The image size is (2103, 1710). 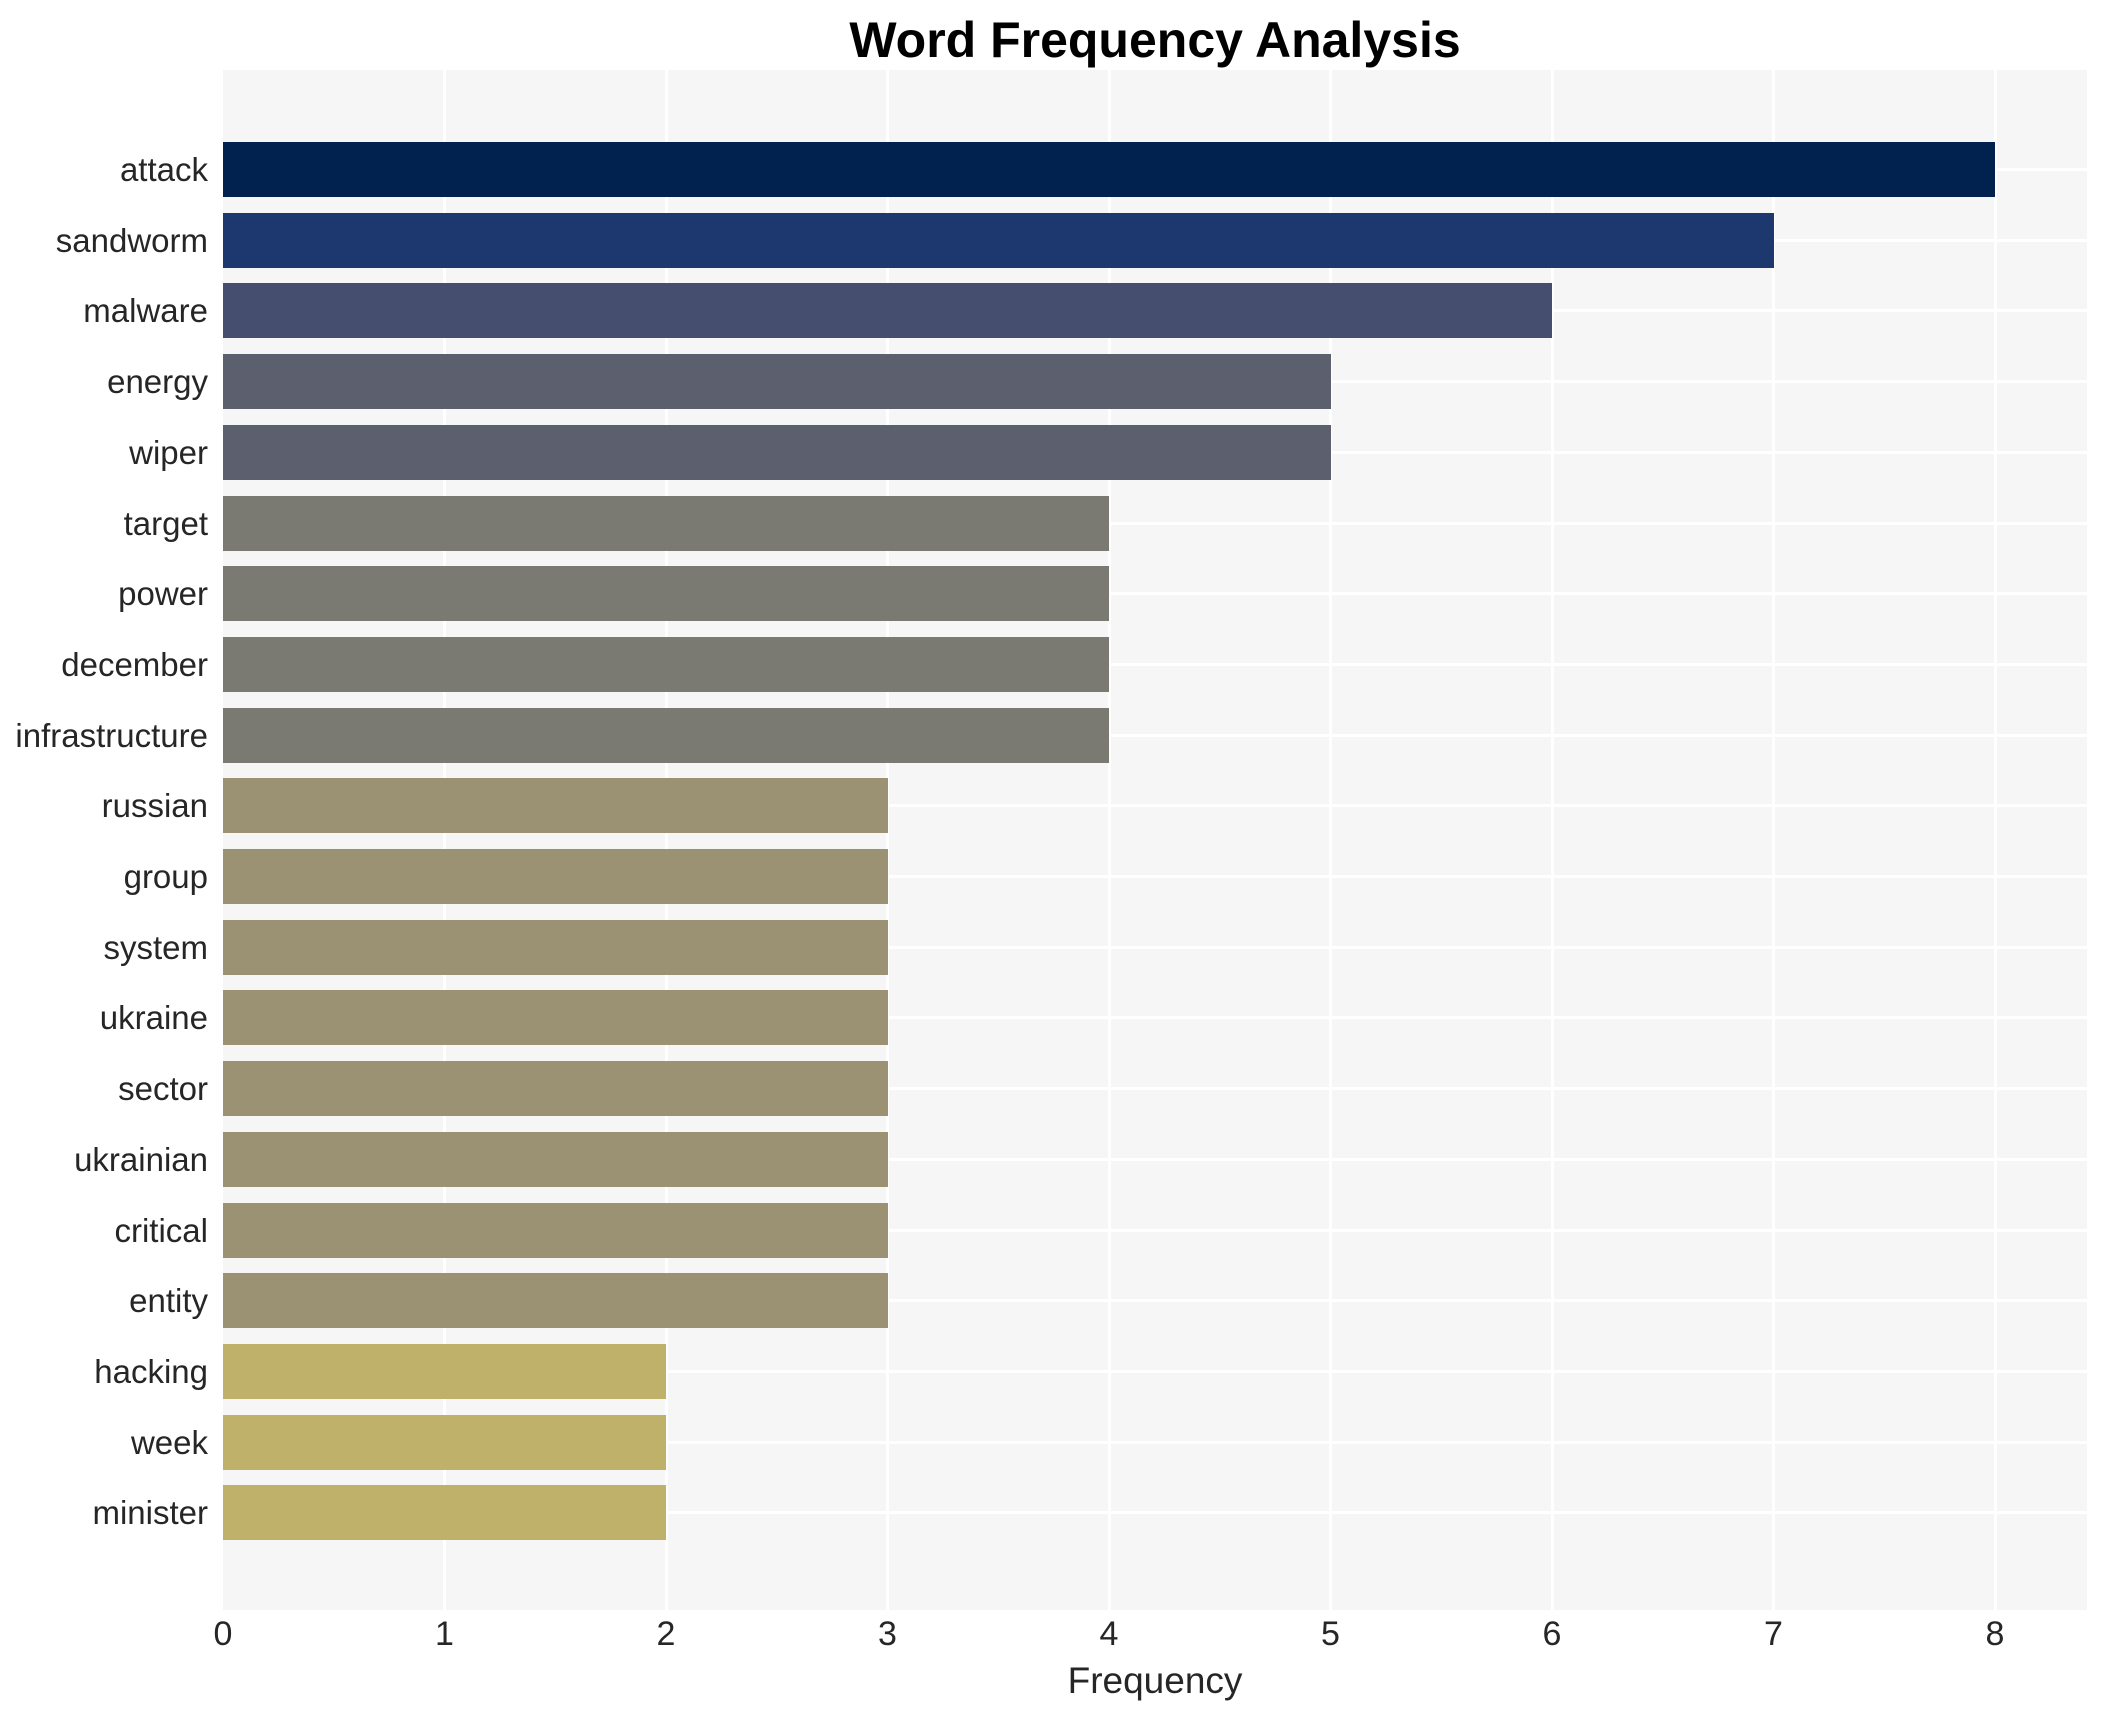 I want to click on x-axis-label: Frequency, so click(x=1155, y=1680).